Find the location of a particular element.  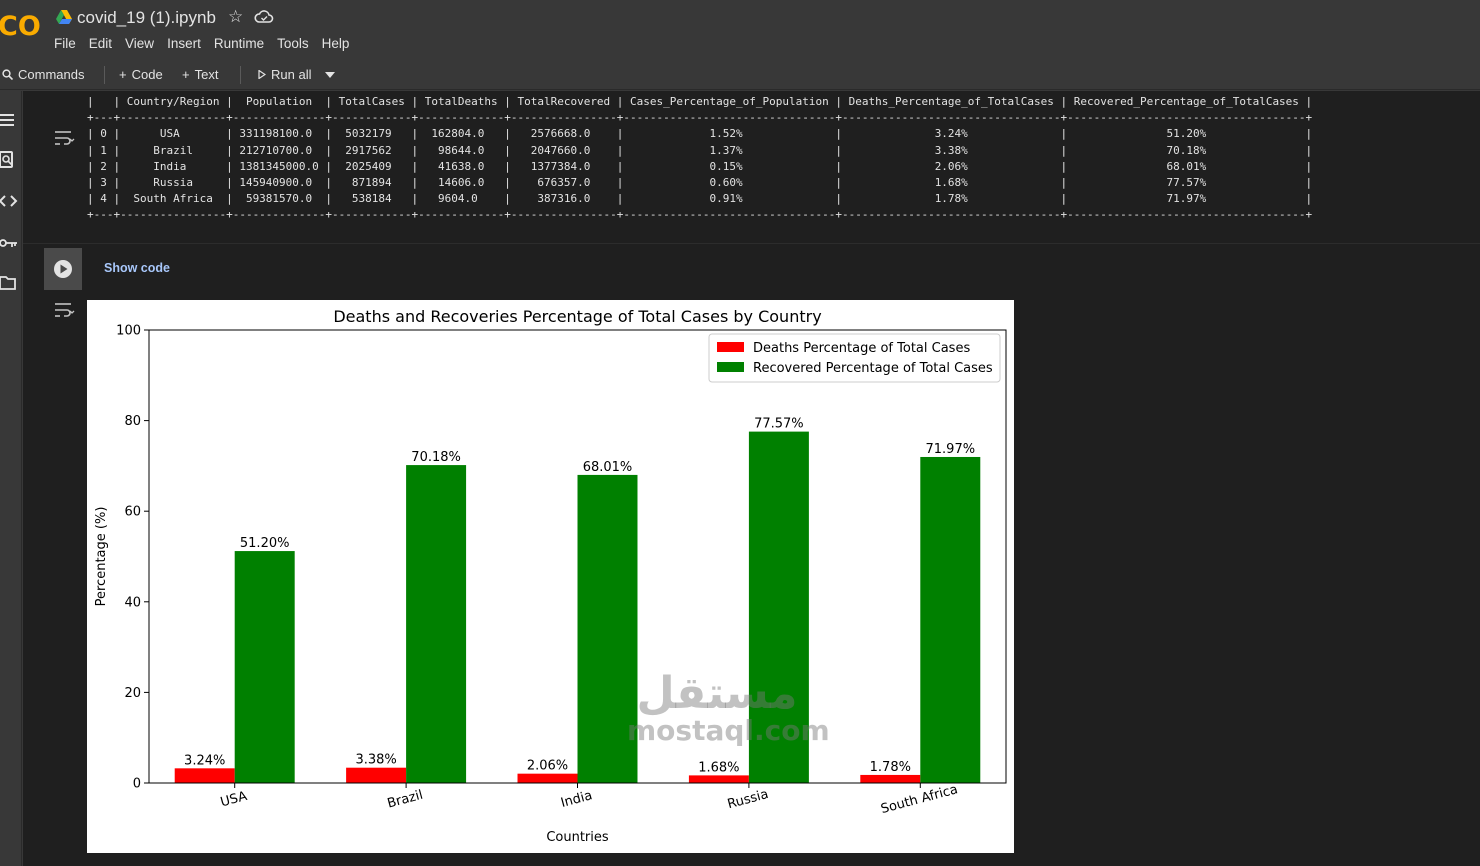

menu-runtime: Runtime is located at coordinates (239, 43).